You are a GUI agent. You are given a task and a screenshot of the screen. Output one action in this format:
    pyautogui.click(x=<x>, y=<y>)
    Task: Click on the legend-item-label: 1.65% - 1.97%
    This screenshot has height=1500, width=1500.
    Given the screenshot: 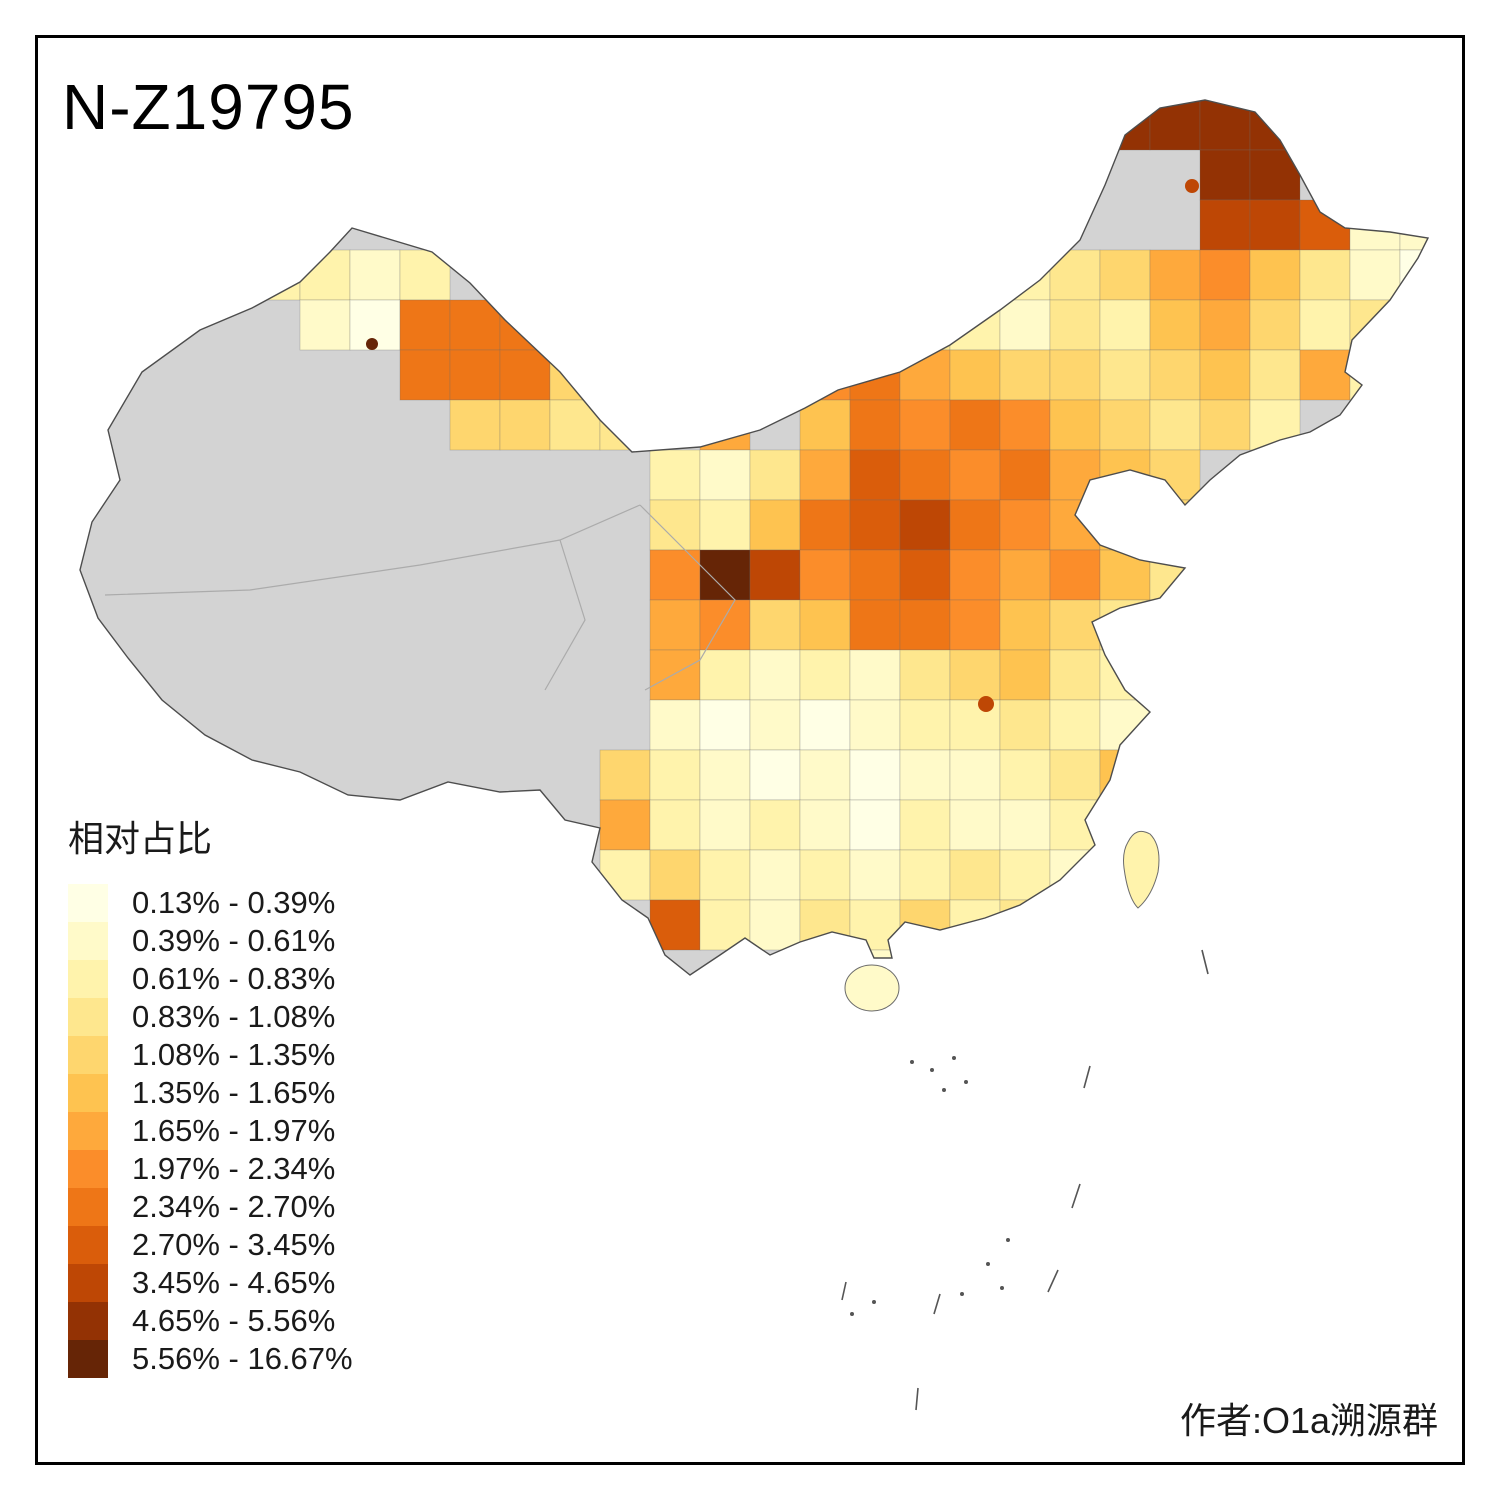 What is the action you would take?
    pyautogui.click(x=234, y=1130)
    